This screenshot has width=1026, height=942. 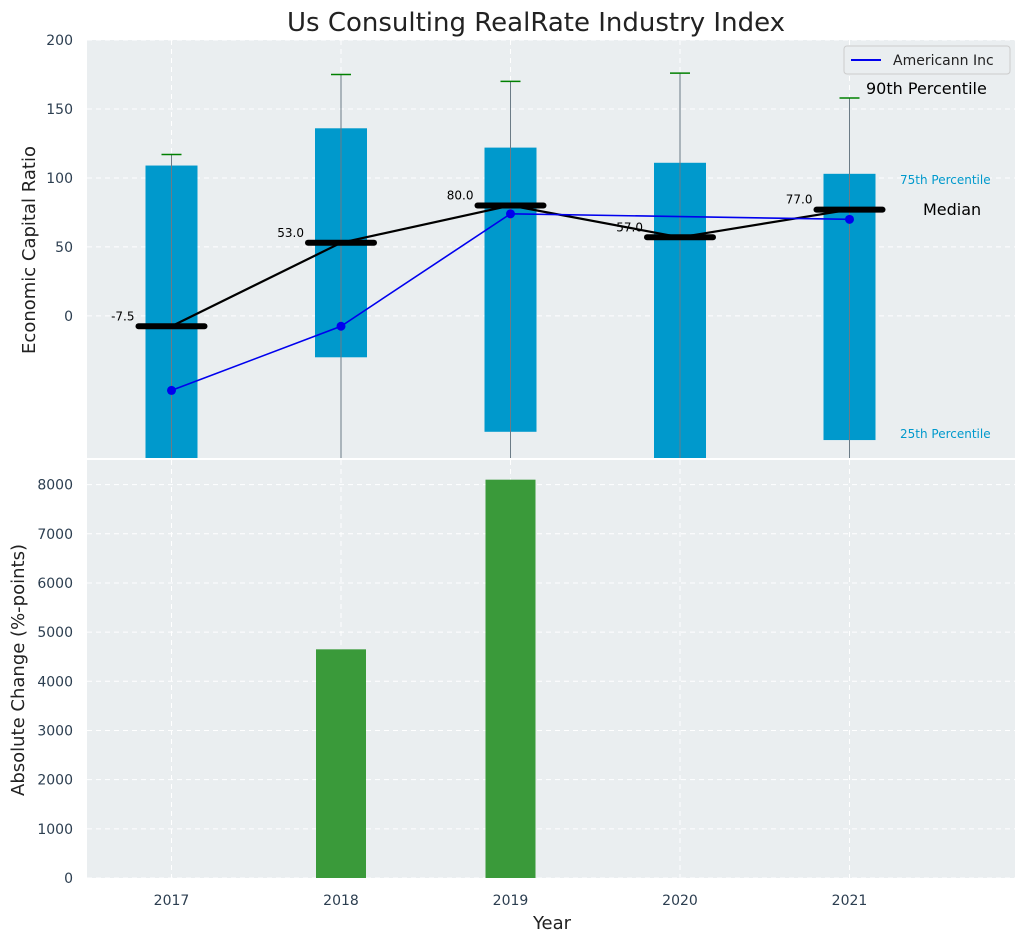 What do you see at coordinates (629, 227) in the screenshot?
I see `median-value-label: 57.0` at bounding box center [629, 227].